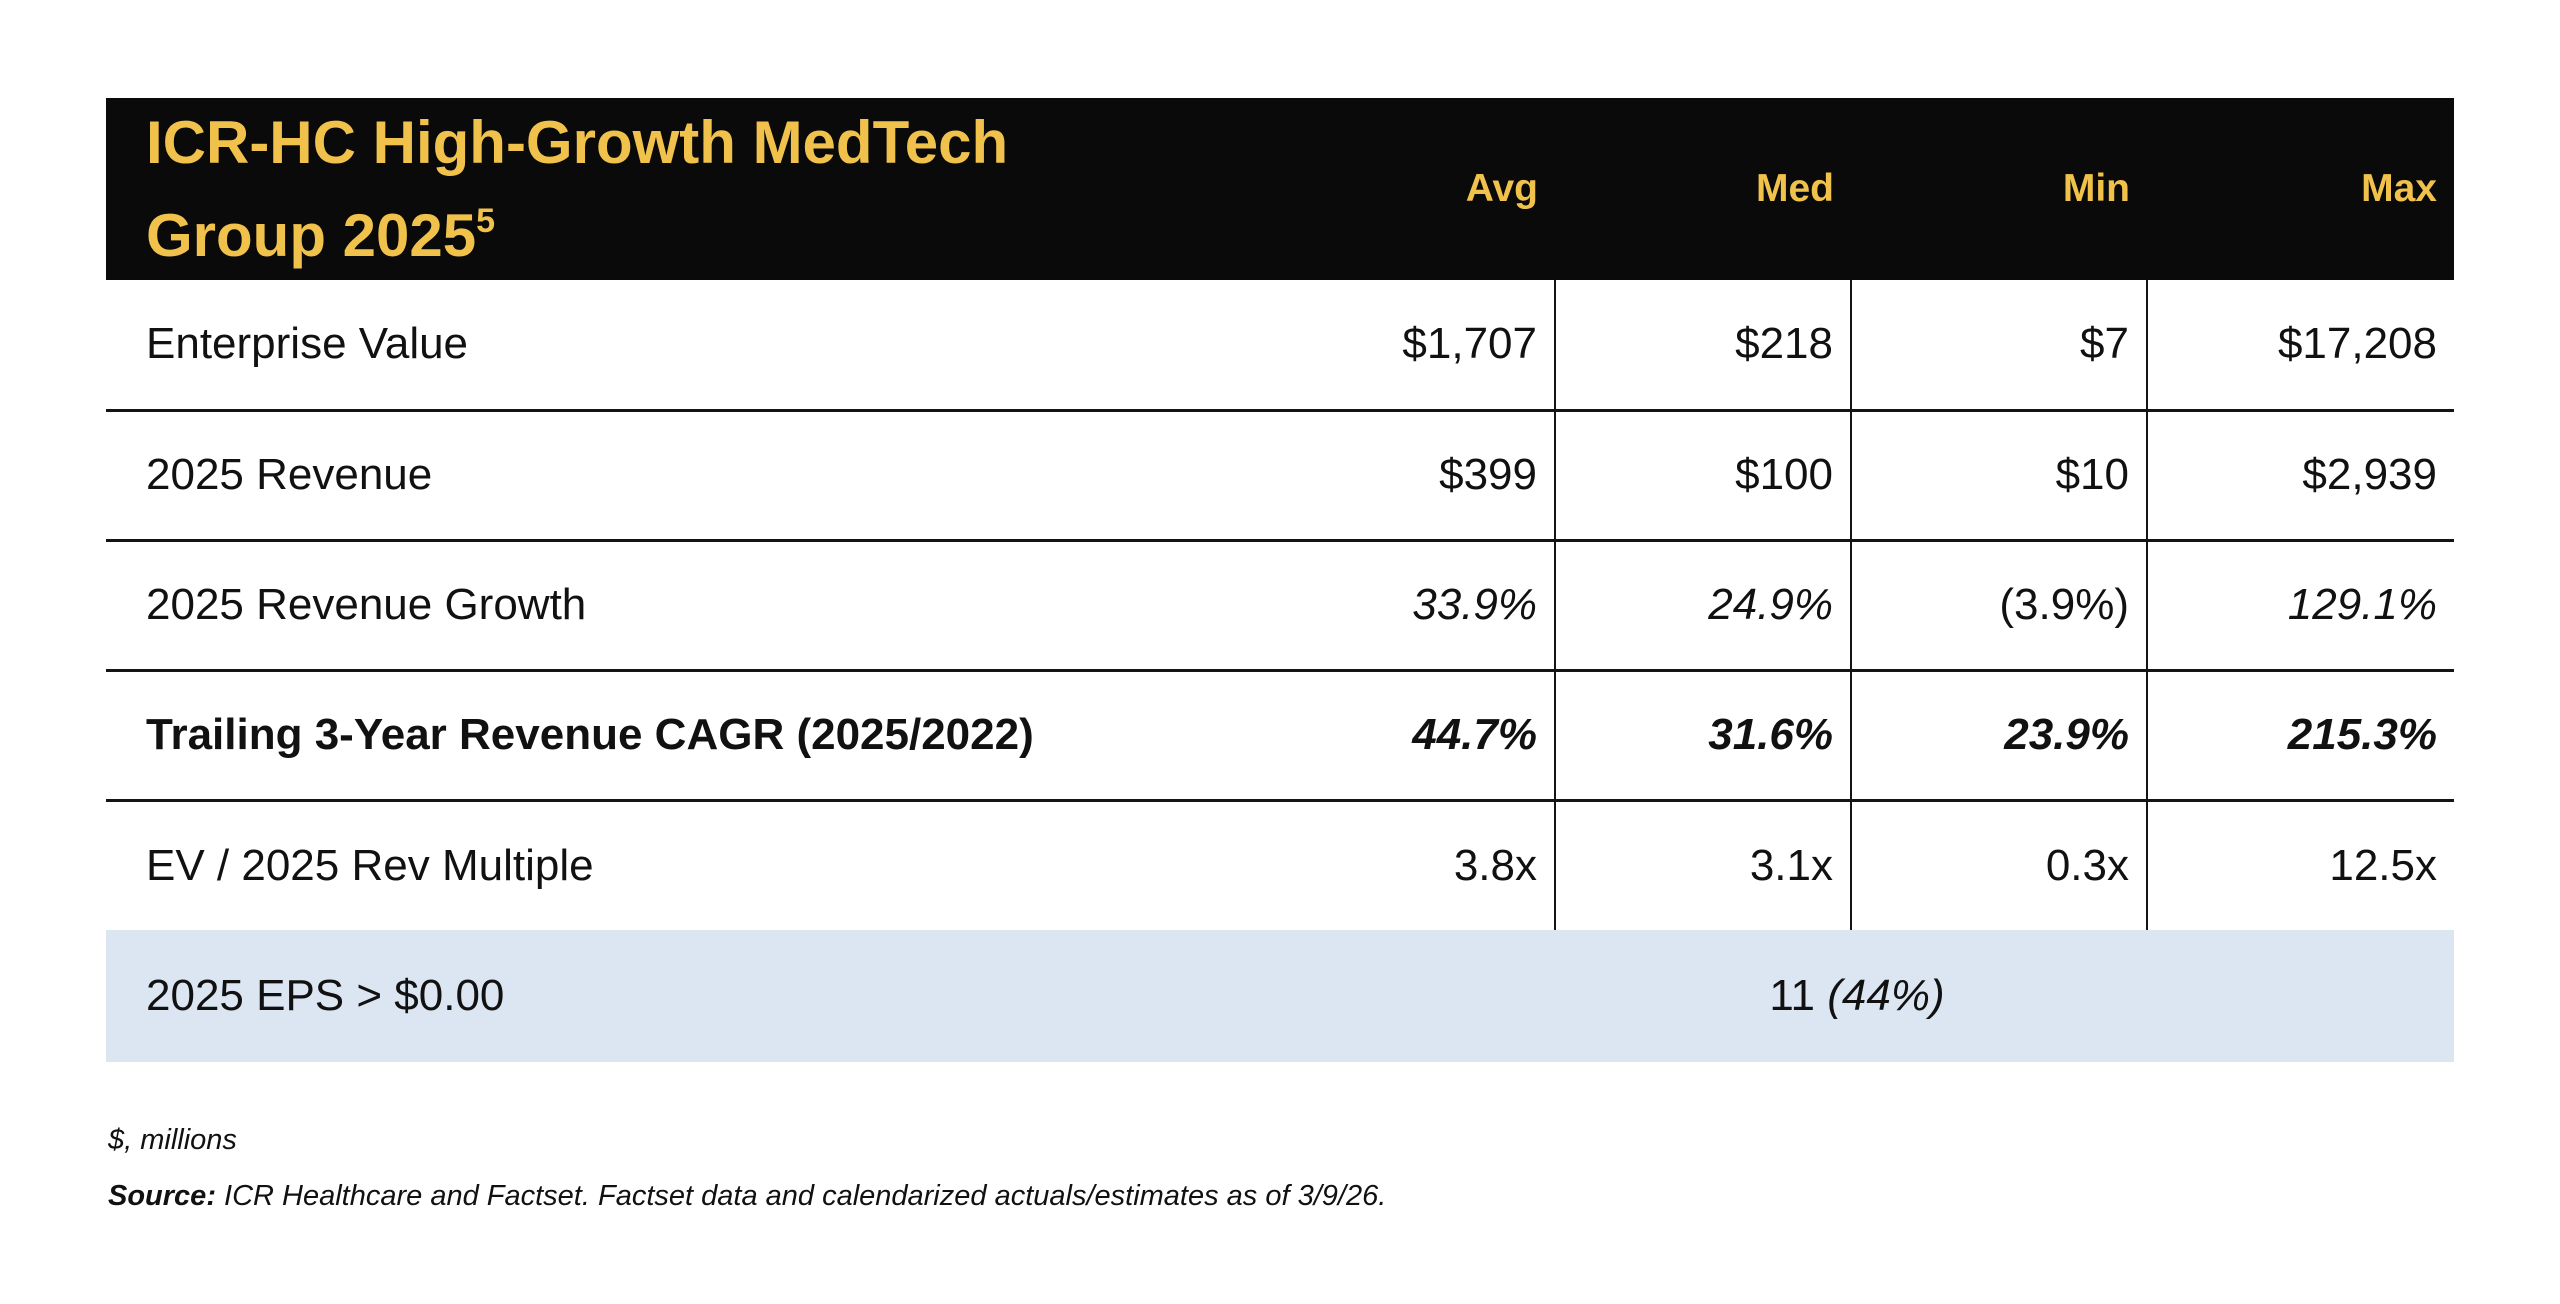 The image size is (2560, 1304). I want to click on cell-max: 215.3%, so click(2300, 735).